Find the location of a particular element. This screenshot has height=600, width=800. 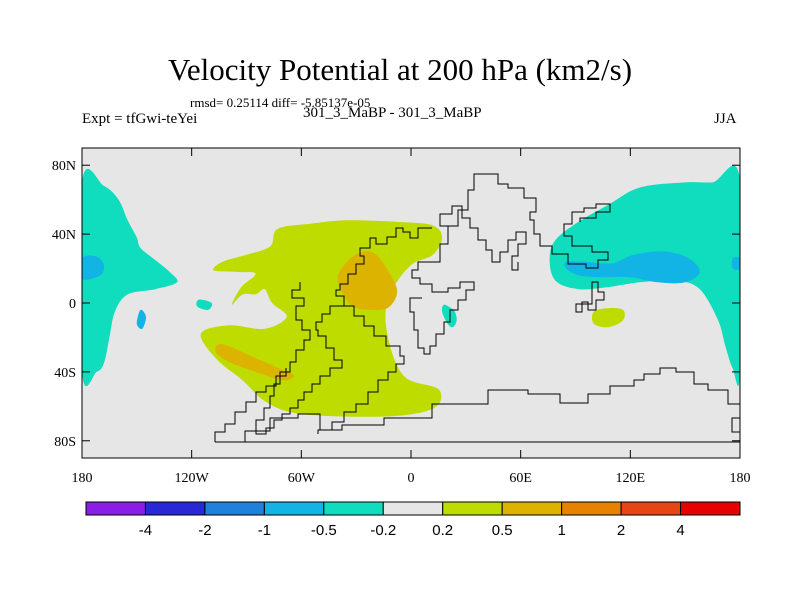

season-label: JJA is located at coordinates (725, 119).